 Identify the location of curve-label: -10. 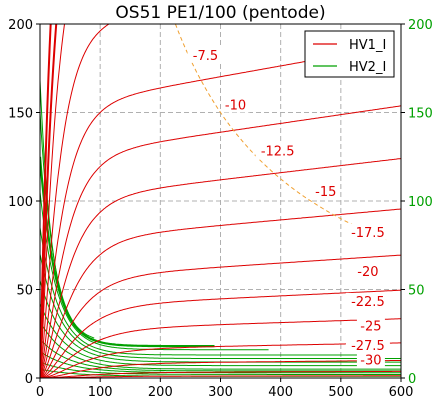
(235, 105).